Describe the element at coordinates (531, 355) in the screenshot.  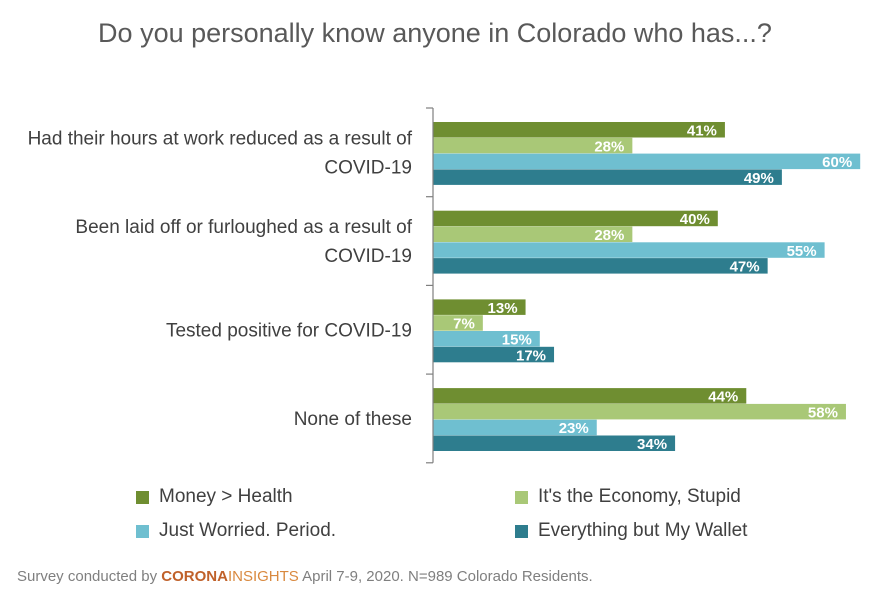
I see `data-label: 17%` at that location.